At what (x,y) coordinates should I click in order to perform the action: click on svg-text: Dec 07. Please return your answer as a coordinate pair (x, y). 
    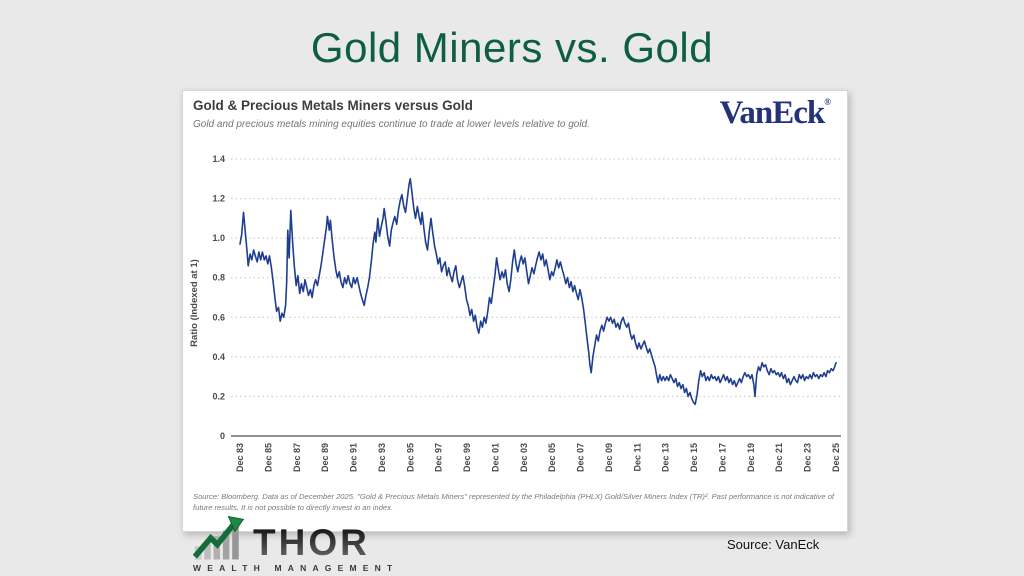
    Looking at the image, I should click on (581, 457).